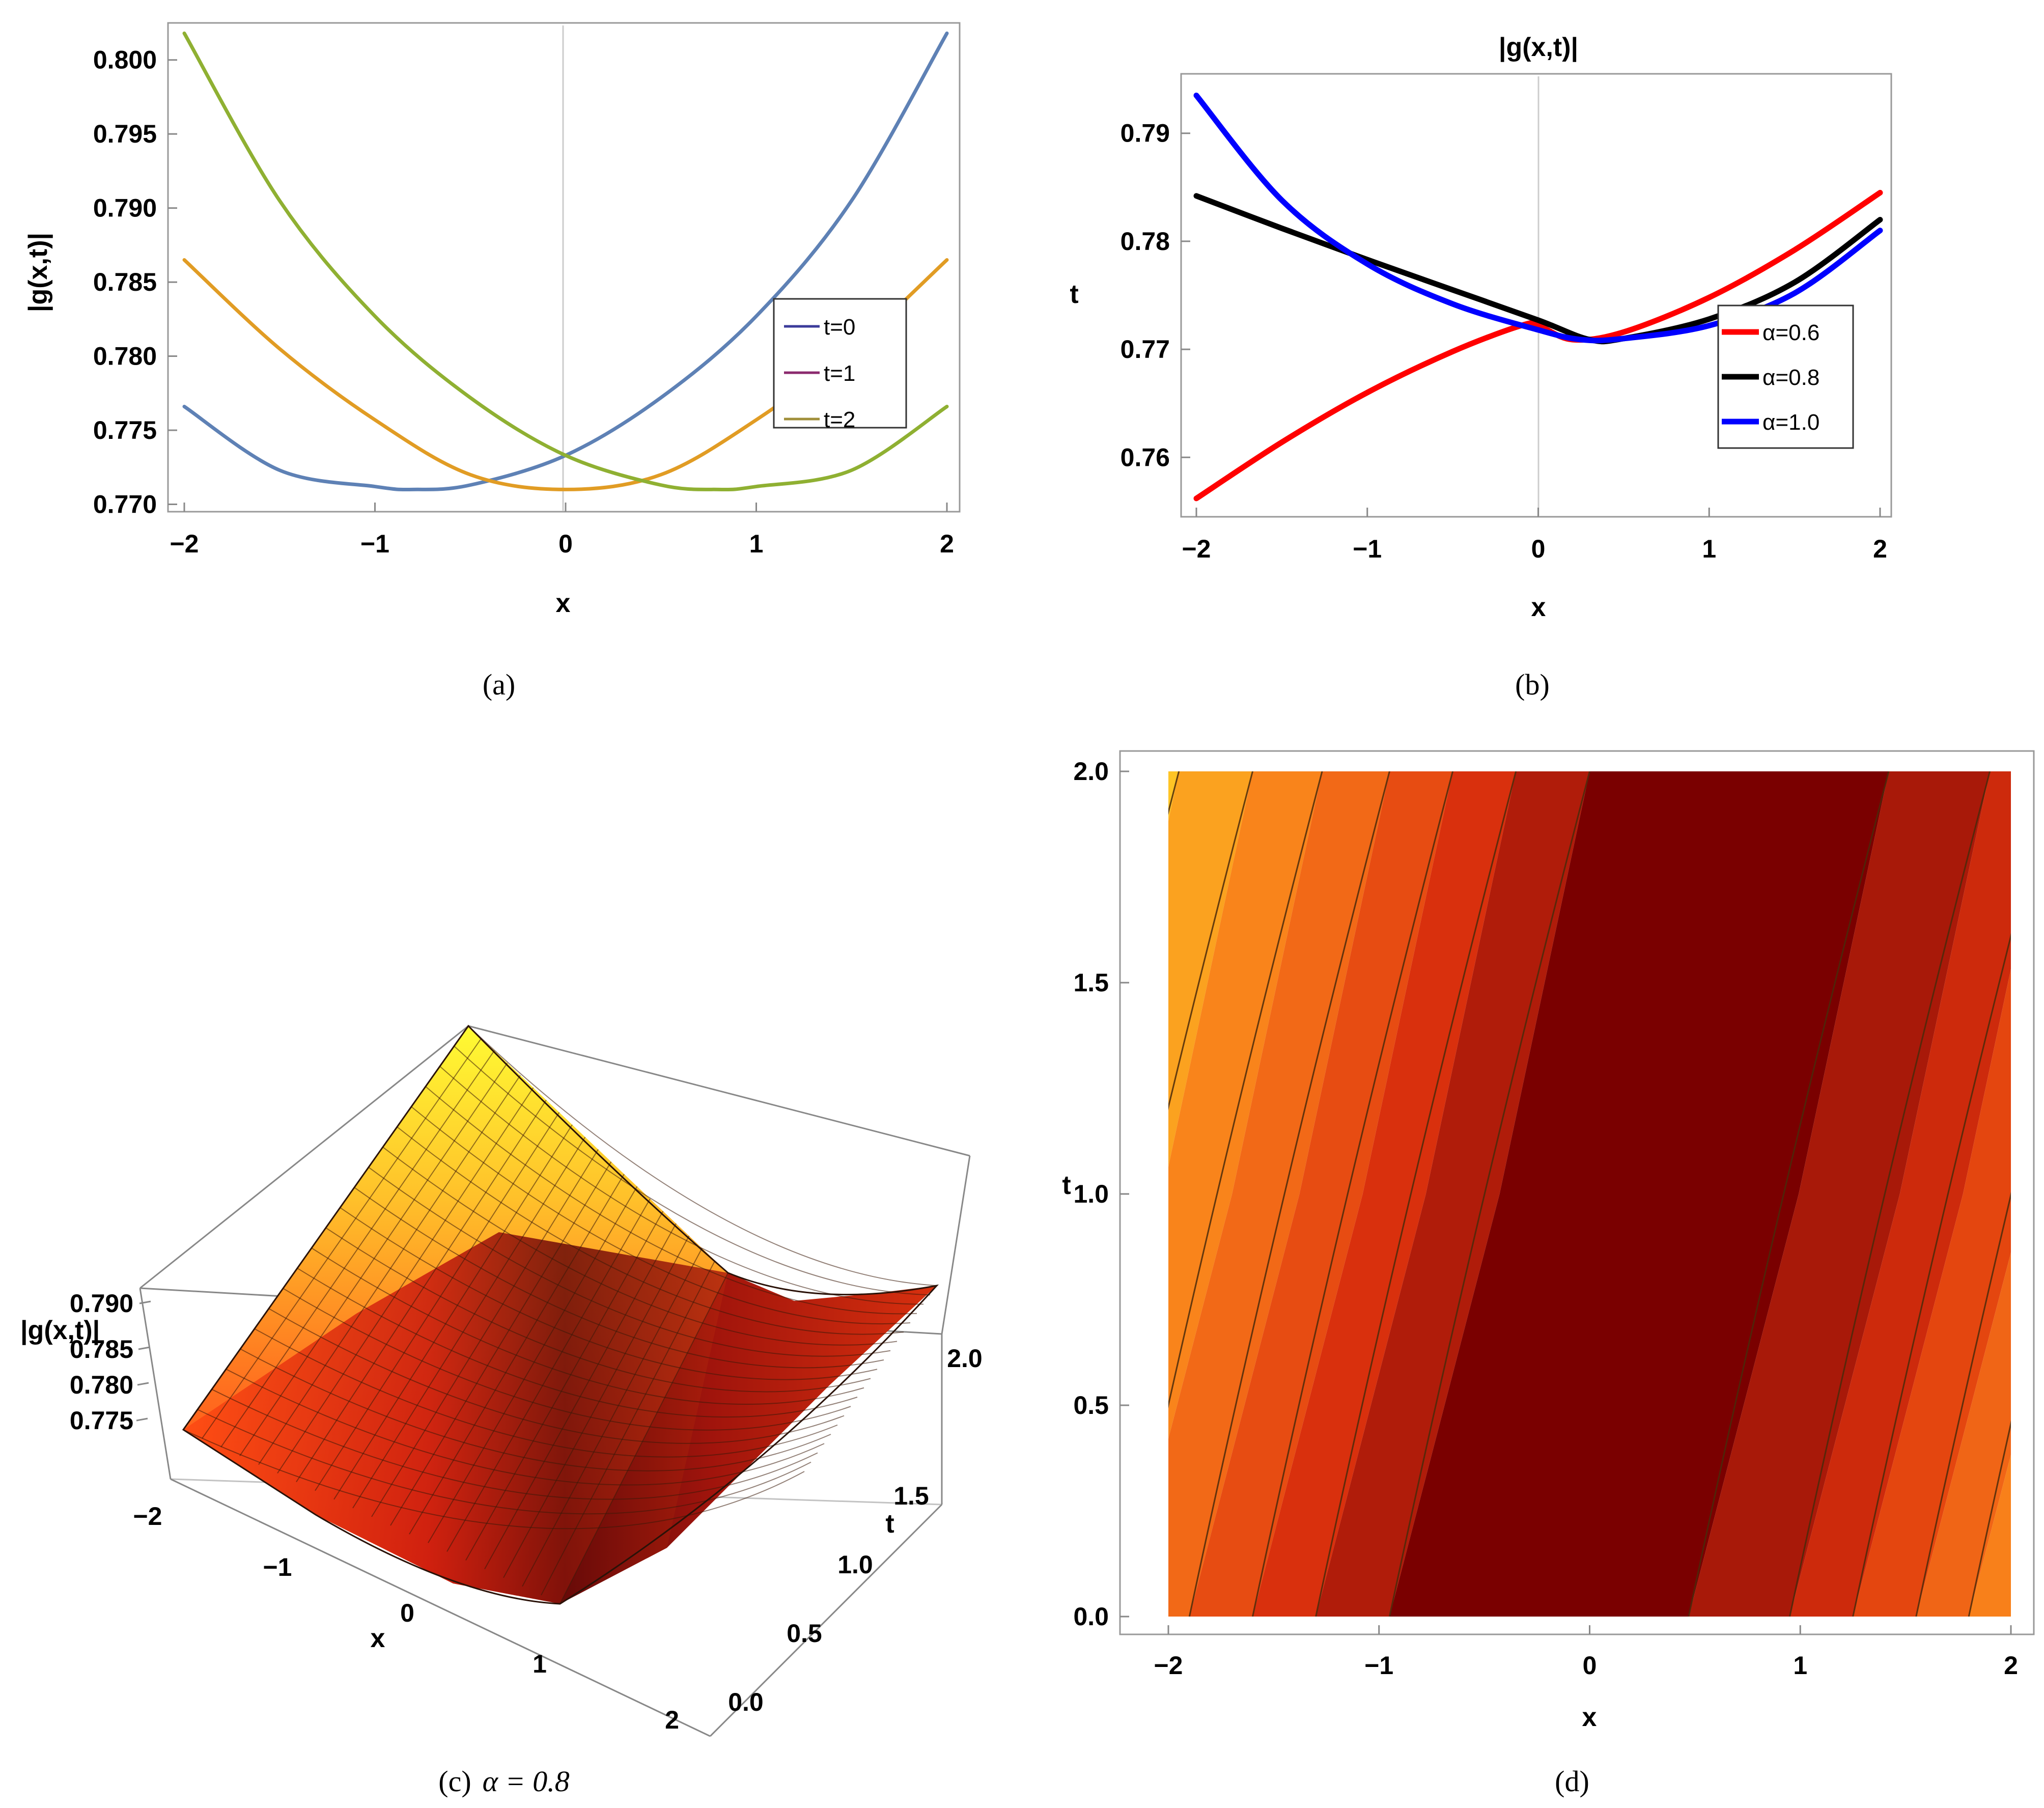 The image size is (2044, 1808). What do you see at coordinates (125, 282) in the screenshot?
I see `a-ytick-label: 0.785` at bounding box center [125, 282].